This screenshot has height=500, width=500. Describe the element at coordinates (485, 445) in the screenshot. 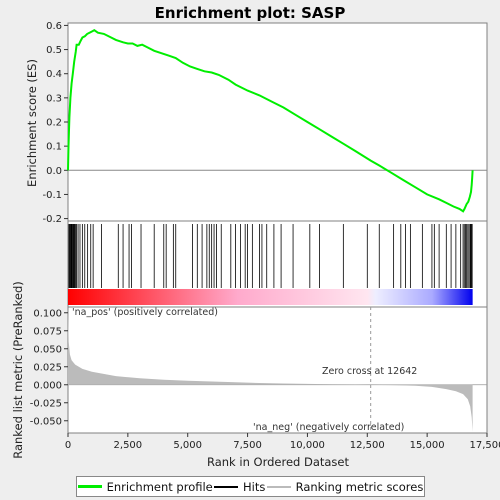

I see `x-tick-label: 17,500` at that location.